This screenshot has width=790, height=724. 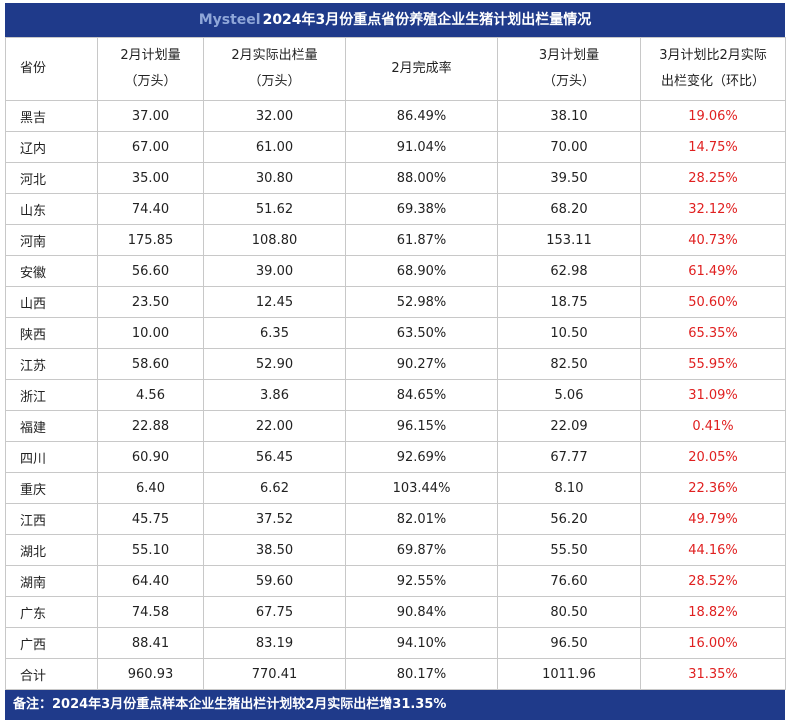 What do you see at coordinates (713, 550) in the screenshot?
I see `table-cell: 44.16%` at bounding box center [713, 550].